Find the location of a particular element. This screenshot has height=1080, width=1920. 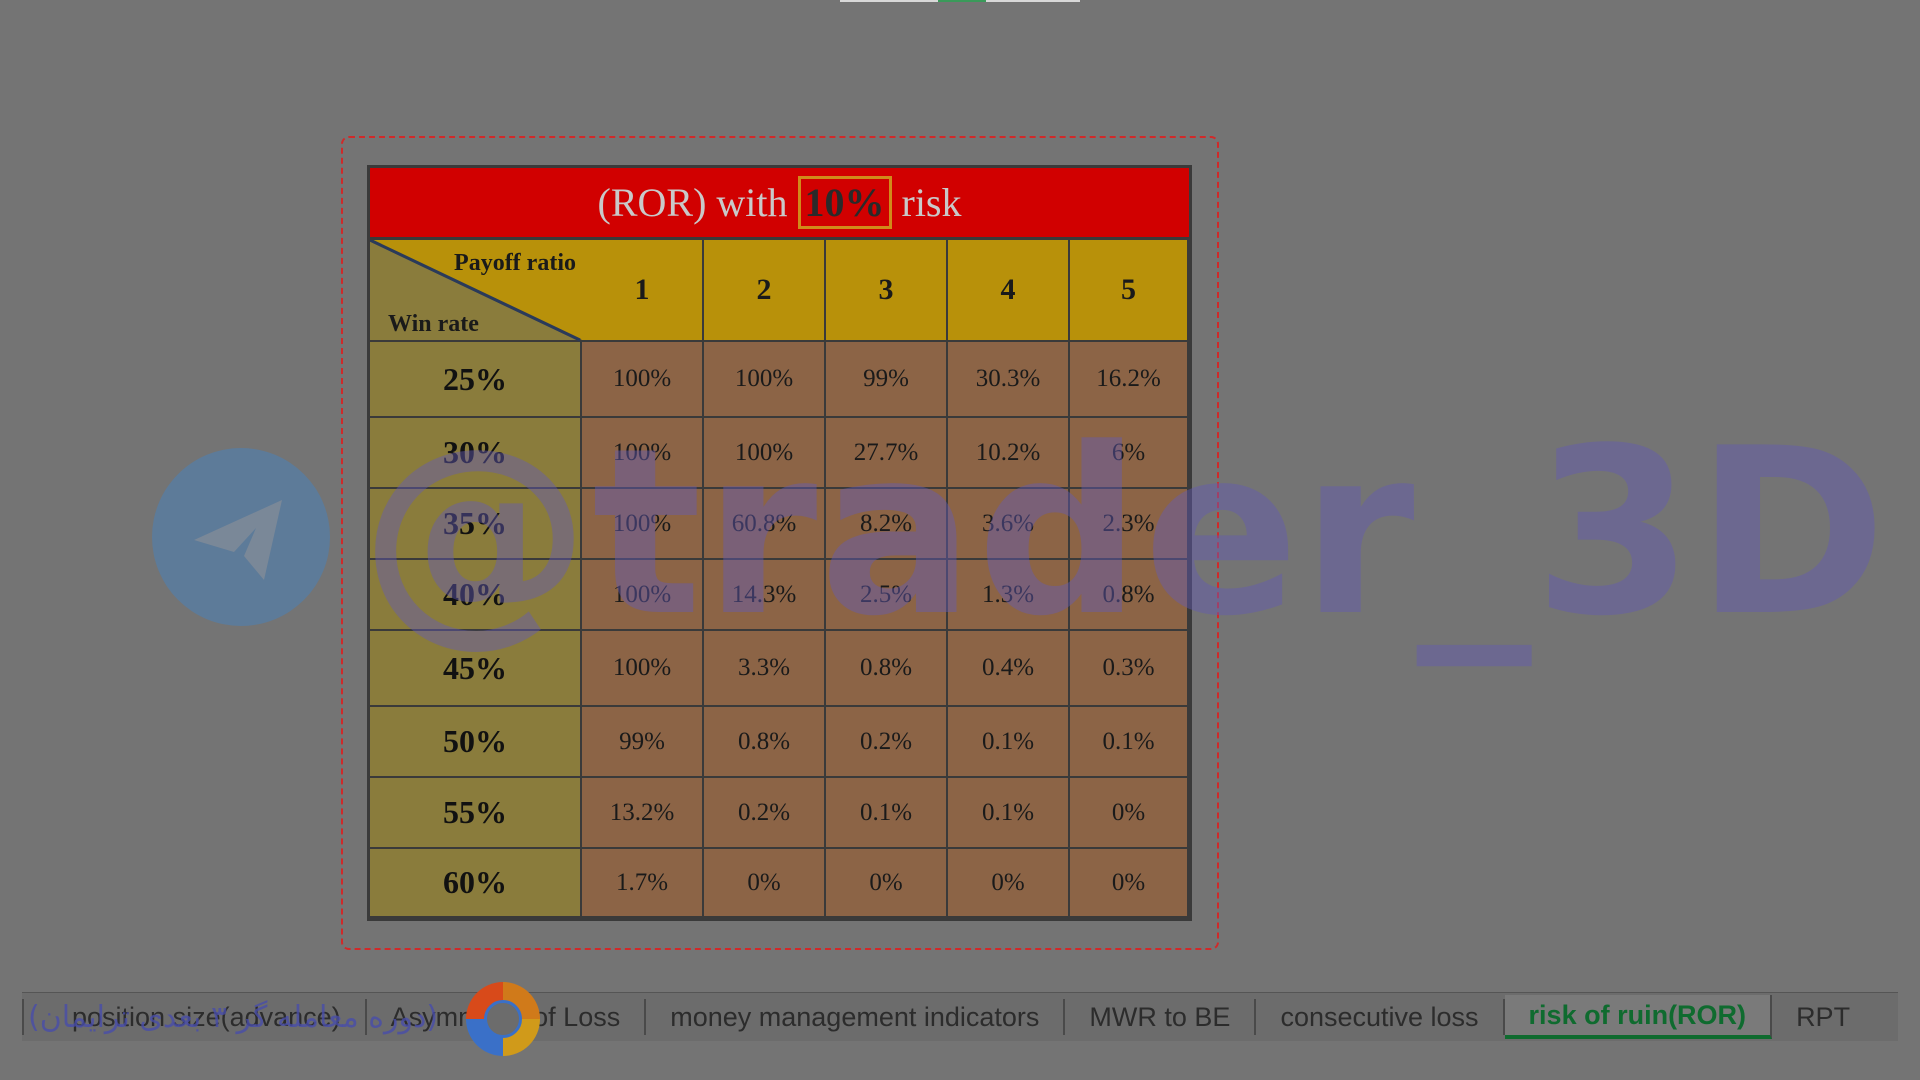

title-prefix: (ROR) with is located at coordinates (692, 202).